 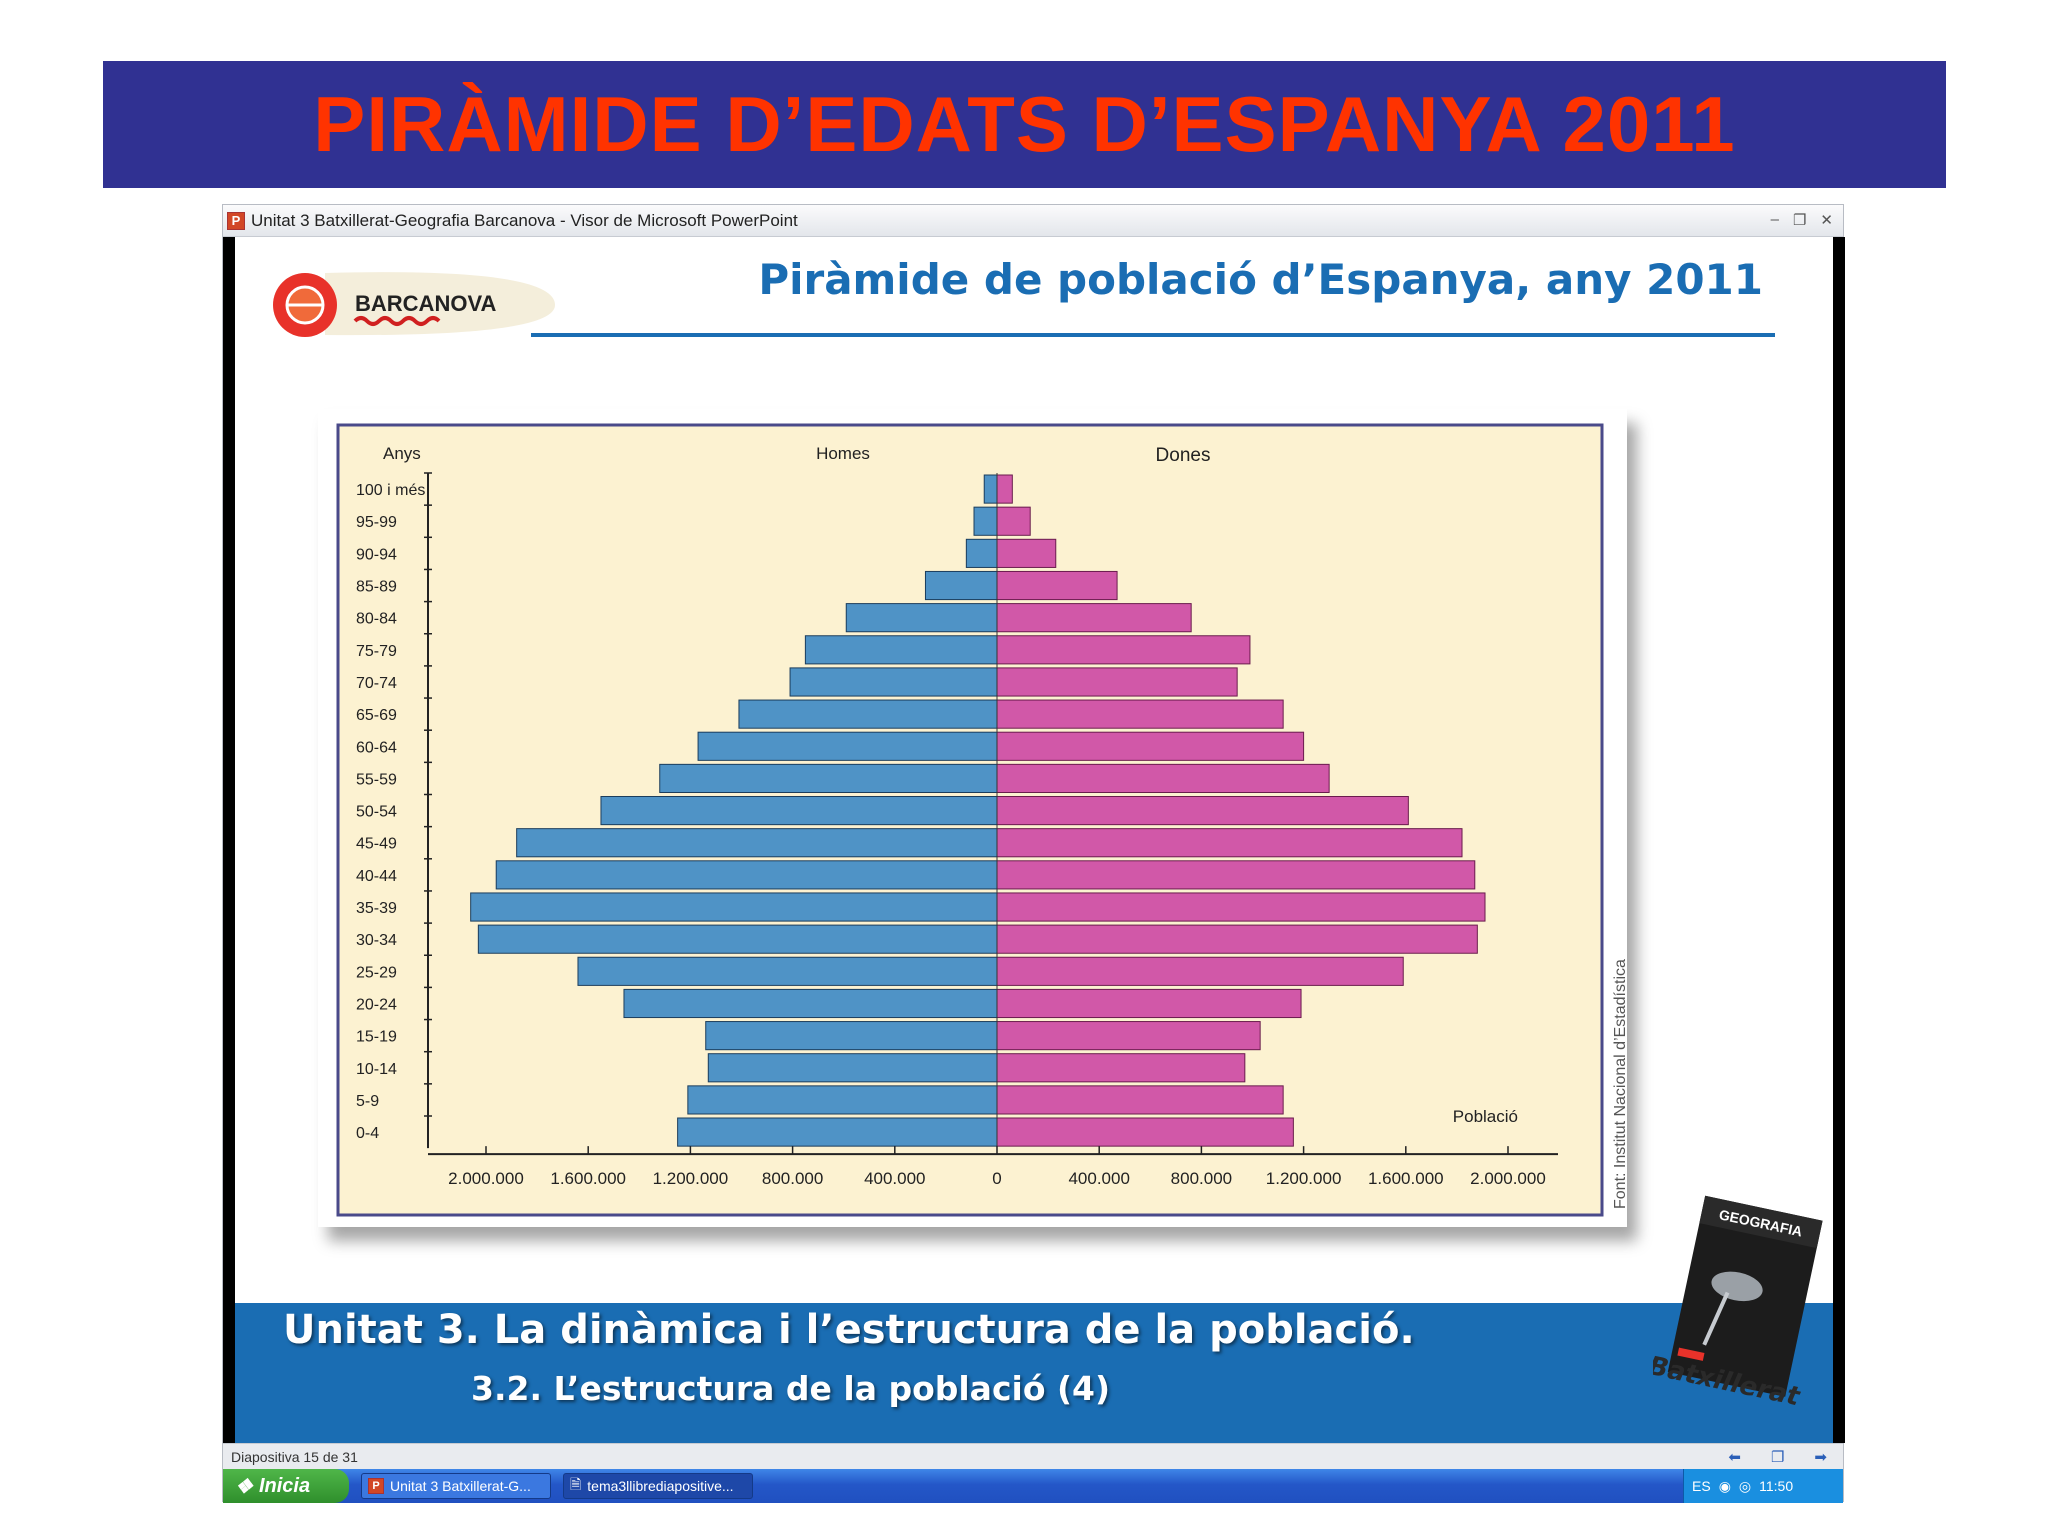 I want to click on y-tick-label: 100 i més, so click(x=390, y=490).